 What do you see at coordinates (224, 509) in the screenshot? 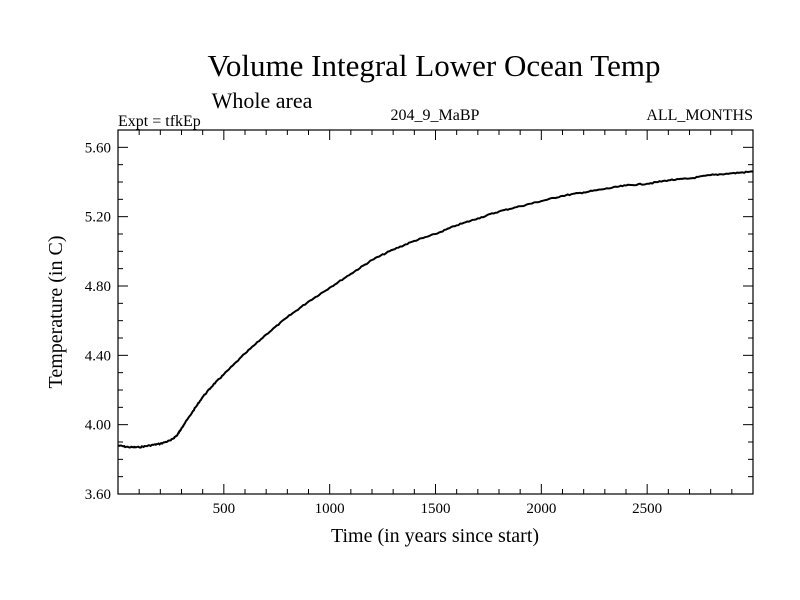
I see `x-tick-label: 500` at bounding box center [224, 509].